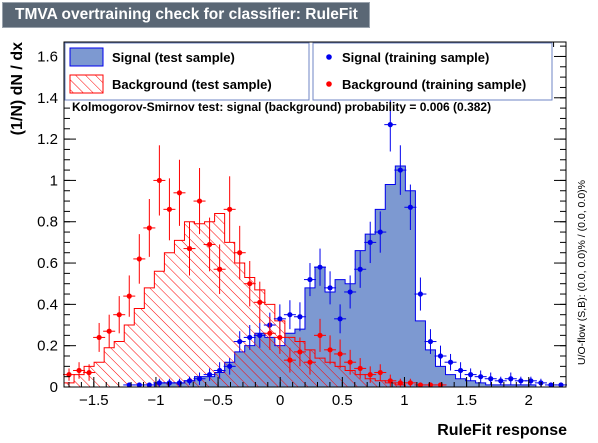 The image size is (598, 443). Describe the element at coordinates (47, 263) in the screenshot. I see `y-tick-label: 0.6` at that location.